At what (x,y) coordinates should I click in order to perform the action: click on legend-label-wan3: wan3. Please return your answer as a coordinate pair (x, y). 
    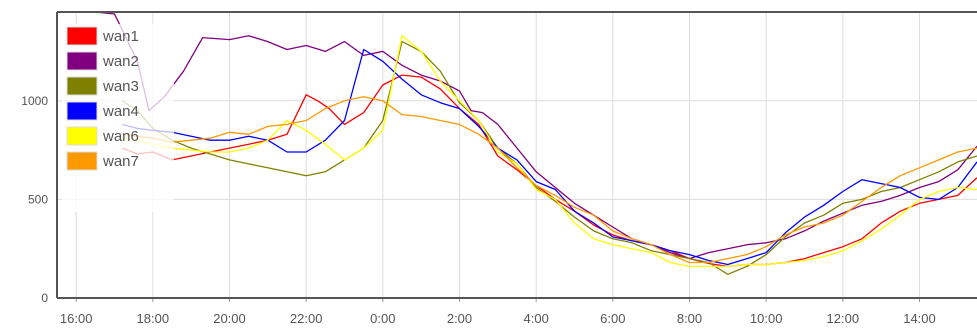
    Looking at the image, I should click on (120, 86).